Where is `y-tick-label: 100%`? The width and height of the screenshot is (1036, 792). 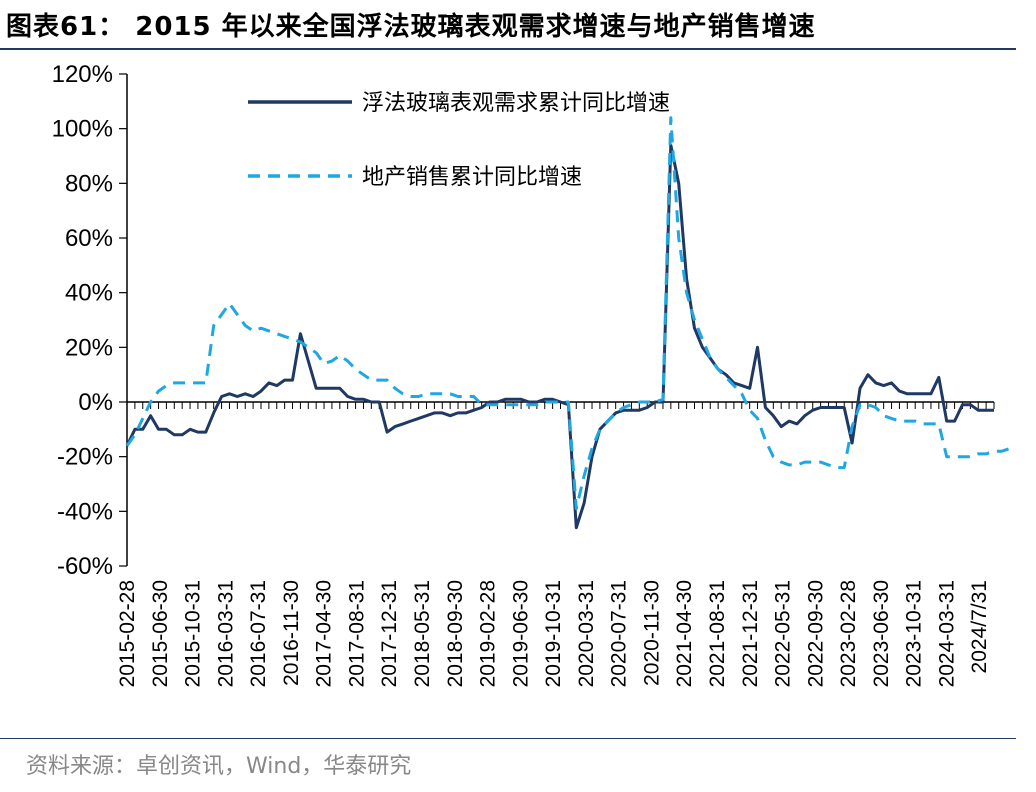
y-tick-label: 100% is located at coordinates (82, 129).